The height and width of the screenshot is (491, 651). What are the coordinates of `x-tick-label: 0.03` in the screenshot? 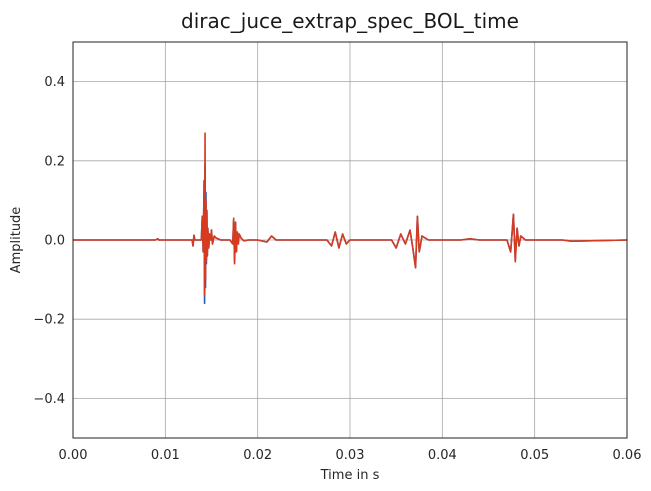 It's located at (350, 455).